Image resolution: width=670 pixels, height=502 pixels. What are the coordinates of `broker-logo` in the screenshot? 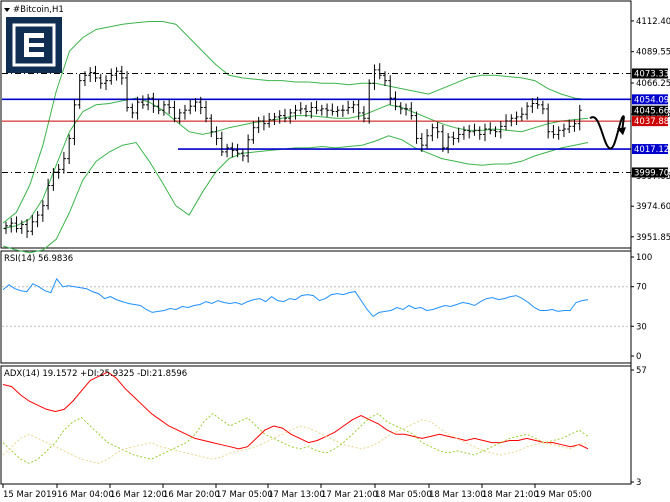 It's located at (34, 45).